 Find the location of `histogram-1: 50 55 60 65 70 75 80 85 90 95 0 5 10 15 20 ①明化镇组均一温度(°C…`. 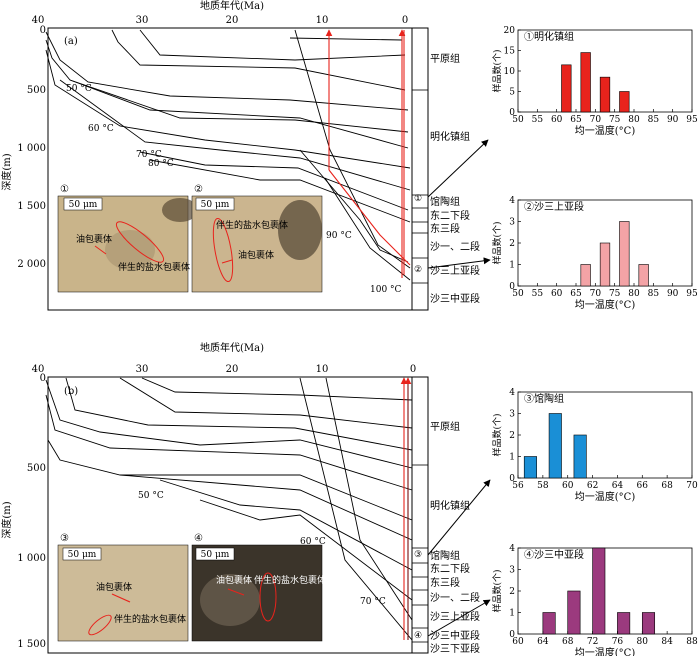

histogram-1: 50 55 60 65 70 75 80 85 90 95 0 5 10 15 20 ①明化镇组均一温度(°C… is located at coordinates (594, 81).